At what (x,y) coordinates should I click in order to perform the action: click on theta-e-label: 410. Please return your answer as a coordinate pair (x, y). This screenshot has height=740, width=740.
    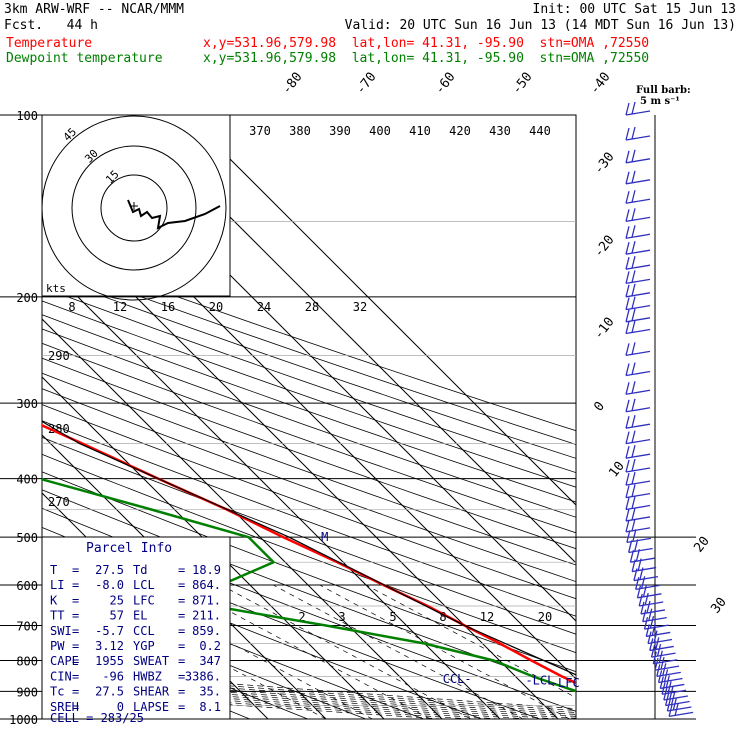
    Looking at the image, I should click on (420, 131).